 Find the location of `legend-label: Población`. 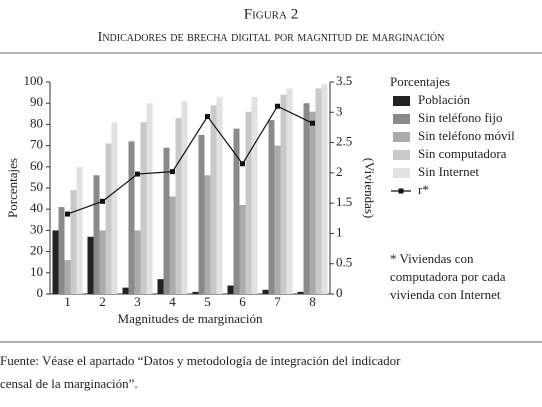

legend-label: Población is located at coordinates (444, 99).